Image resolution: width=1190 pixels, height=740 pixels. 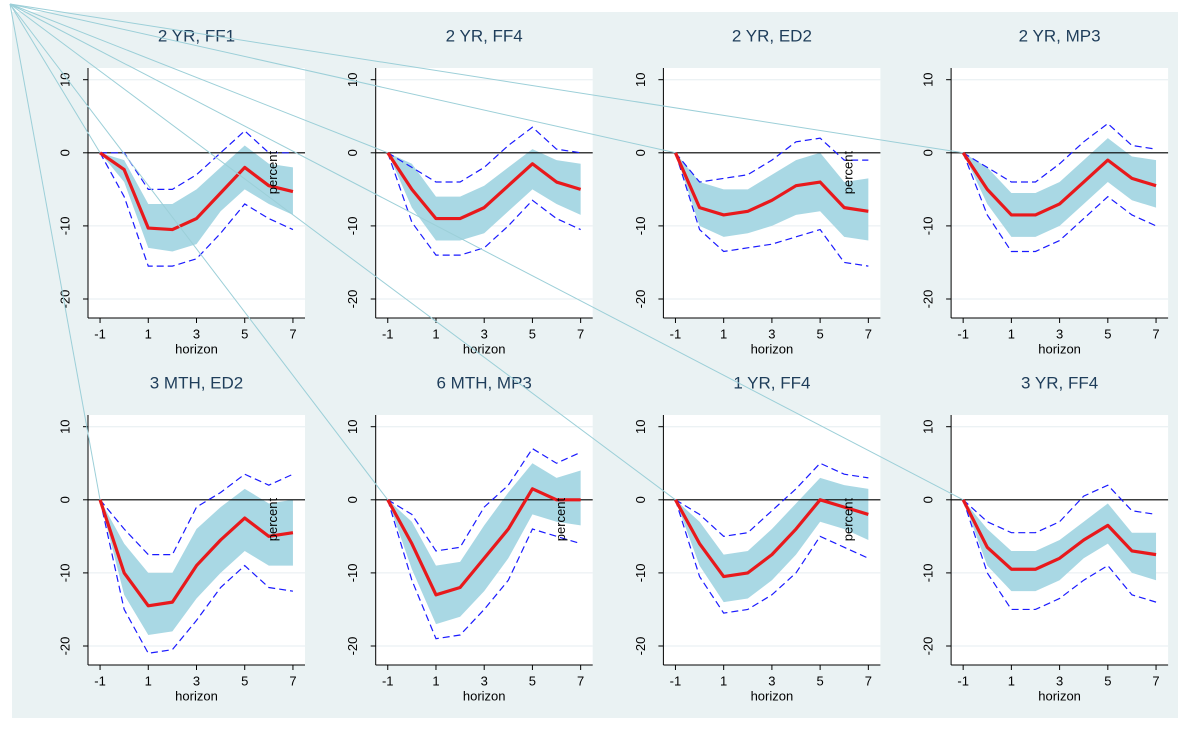 What do you see at coordinates (1059, 382) in the screenshot?
I see `chart-title: 3 YR, FF4` at bounding box center [1059, 382].